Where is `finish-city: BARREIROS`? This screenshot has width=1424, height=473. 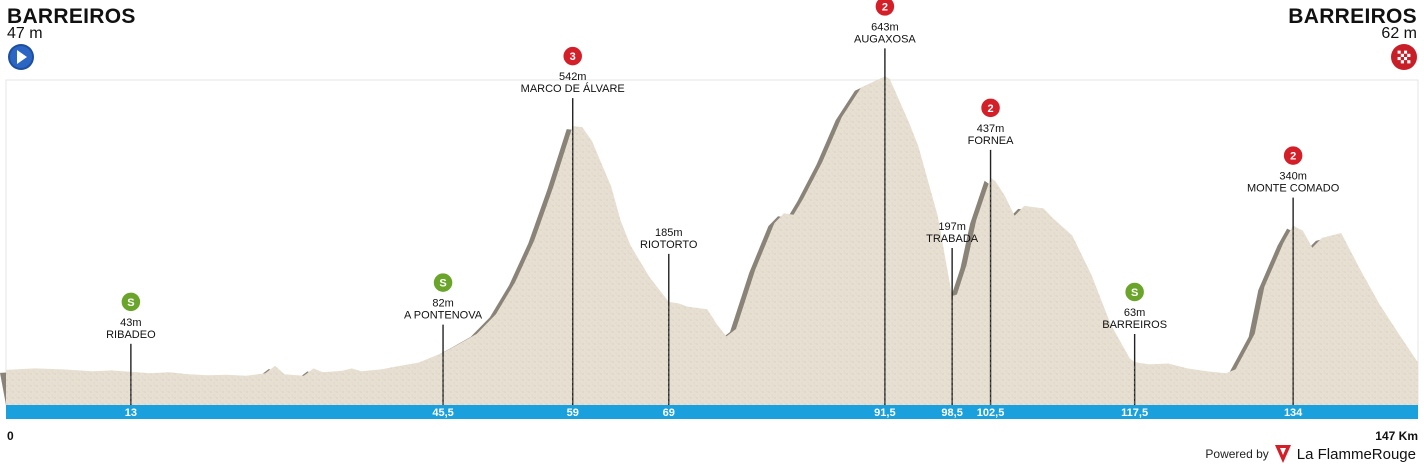 finish-city: BARREIROS is located at coordinates (1352, 16).